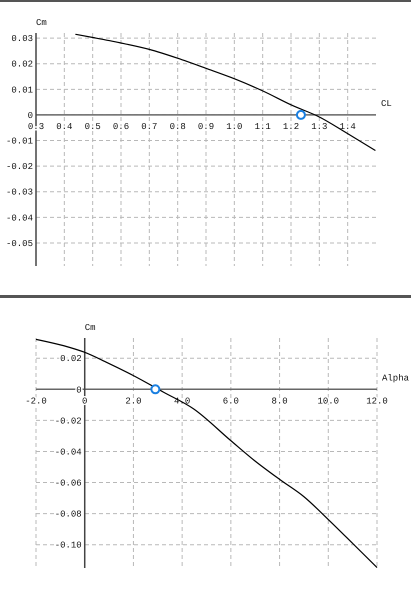 This screenshot has height=600, width=411. What do you see at coordinates (291, 127) in the screenshot?
I see `x-tick-label: 1.2` at bounding box center [291, 127].